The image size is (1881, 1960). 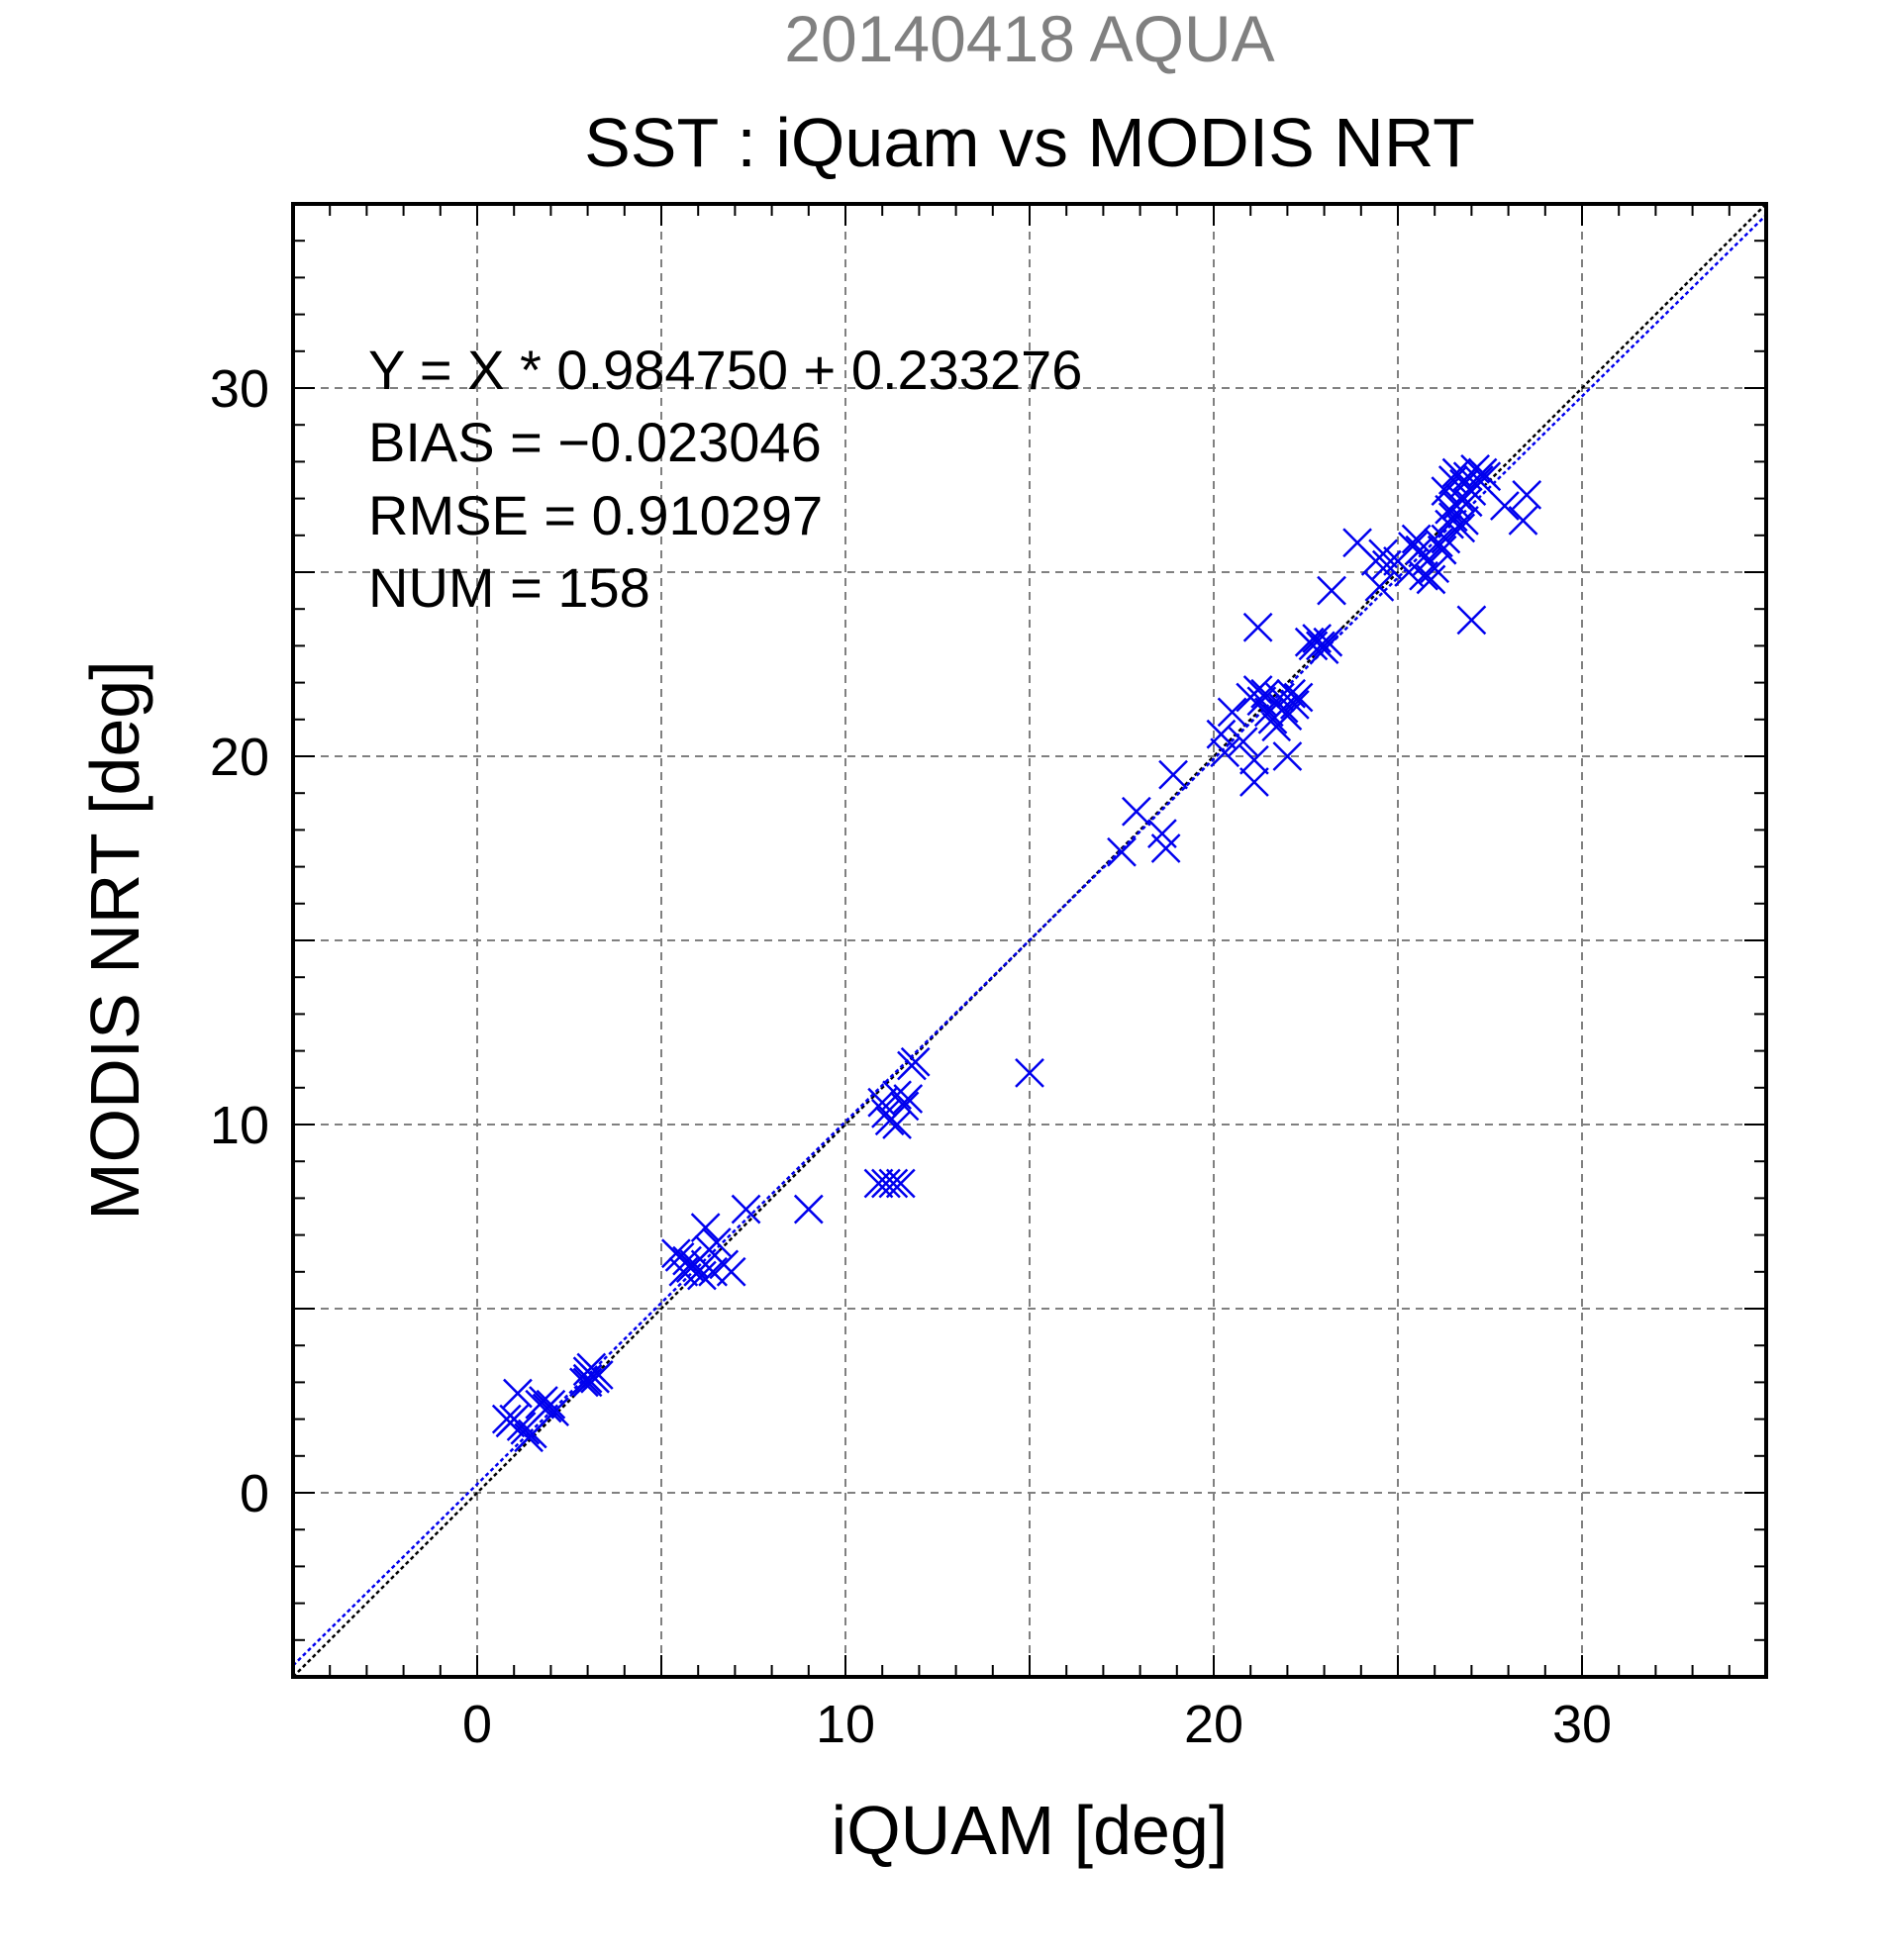 What do you see at coordinates (240, 389) in the screenshot?
I see `y-tick-label: 30` at bounding box center [240, 389].